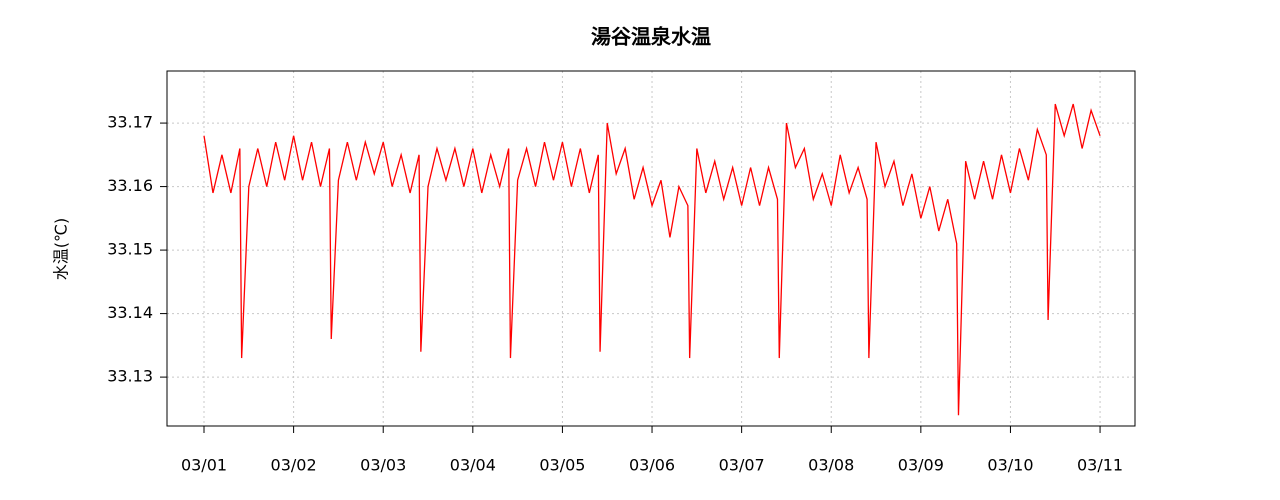  Describe the element at coordinates (651, 37) in the screenshot. I see `chart-title: 湯谷温泉水温` at that location.